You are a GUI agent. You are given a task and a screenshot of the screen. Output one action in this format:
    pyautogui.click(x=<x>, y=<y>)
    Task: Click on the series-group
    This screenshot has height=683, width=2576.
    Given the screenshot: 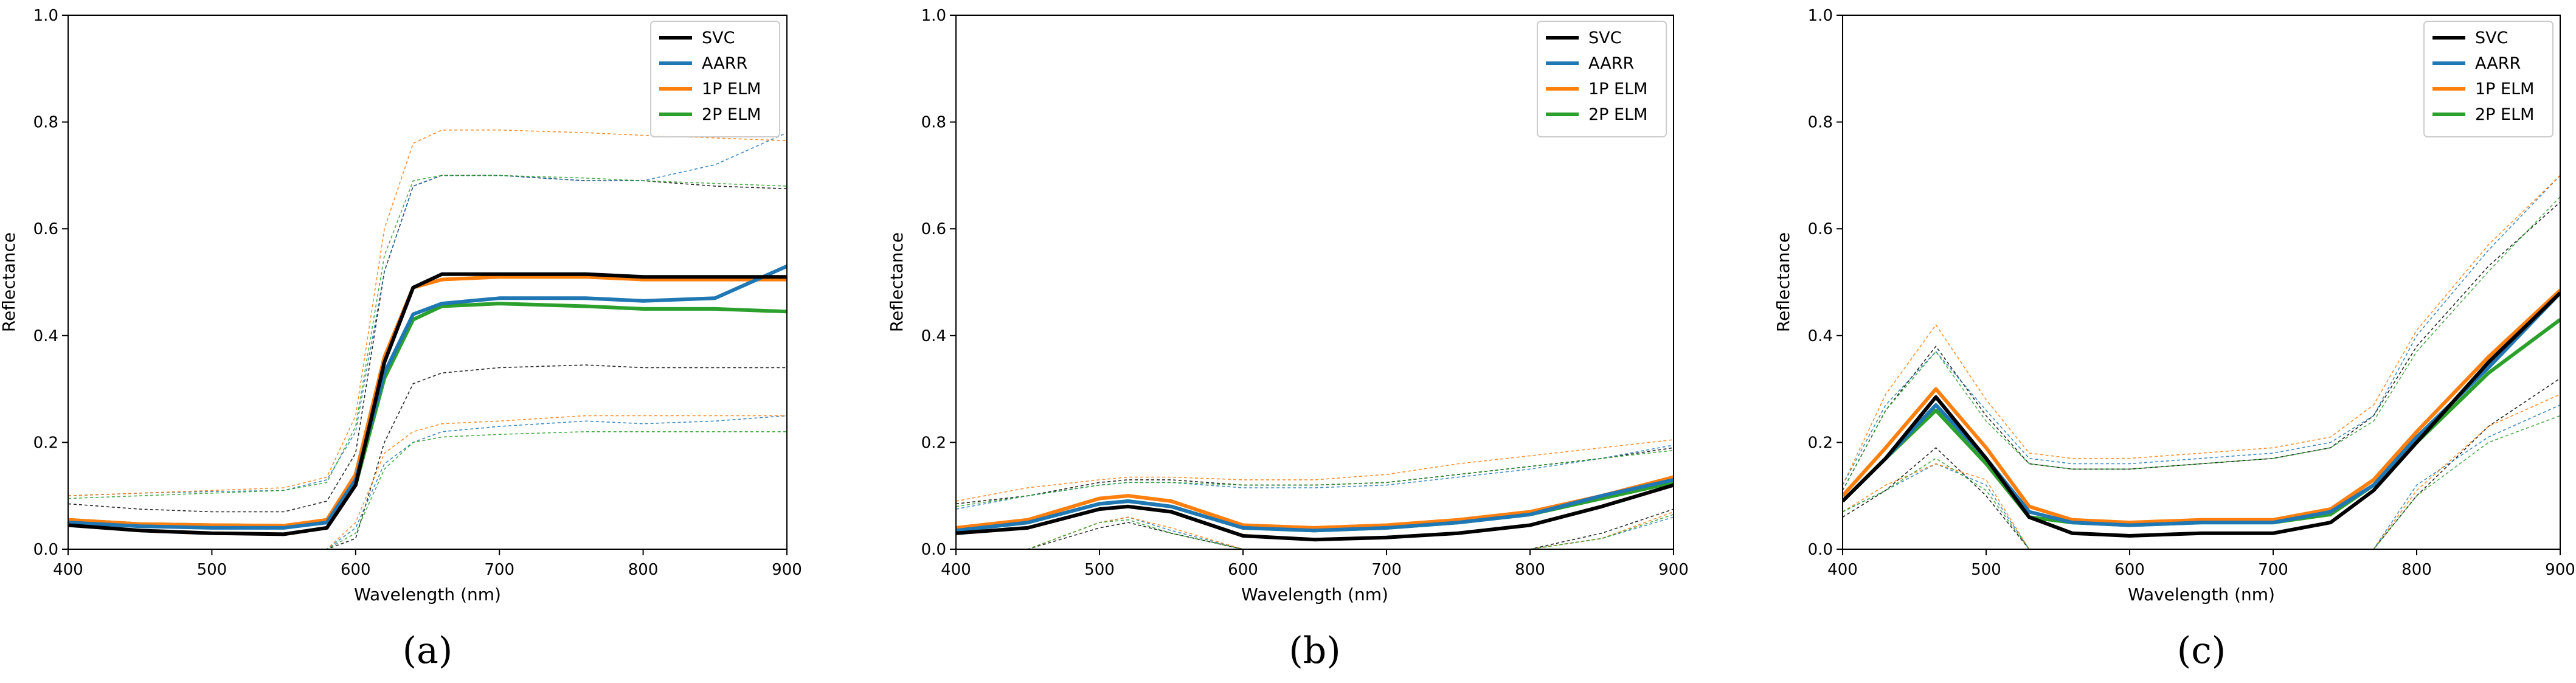 What is the action you would take?
    pyautogui.click(x=1315, y=494)
    